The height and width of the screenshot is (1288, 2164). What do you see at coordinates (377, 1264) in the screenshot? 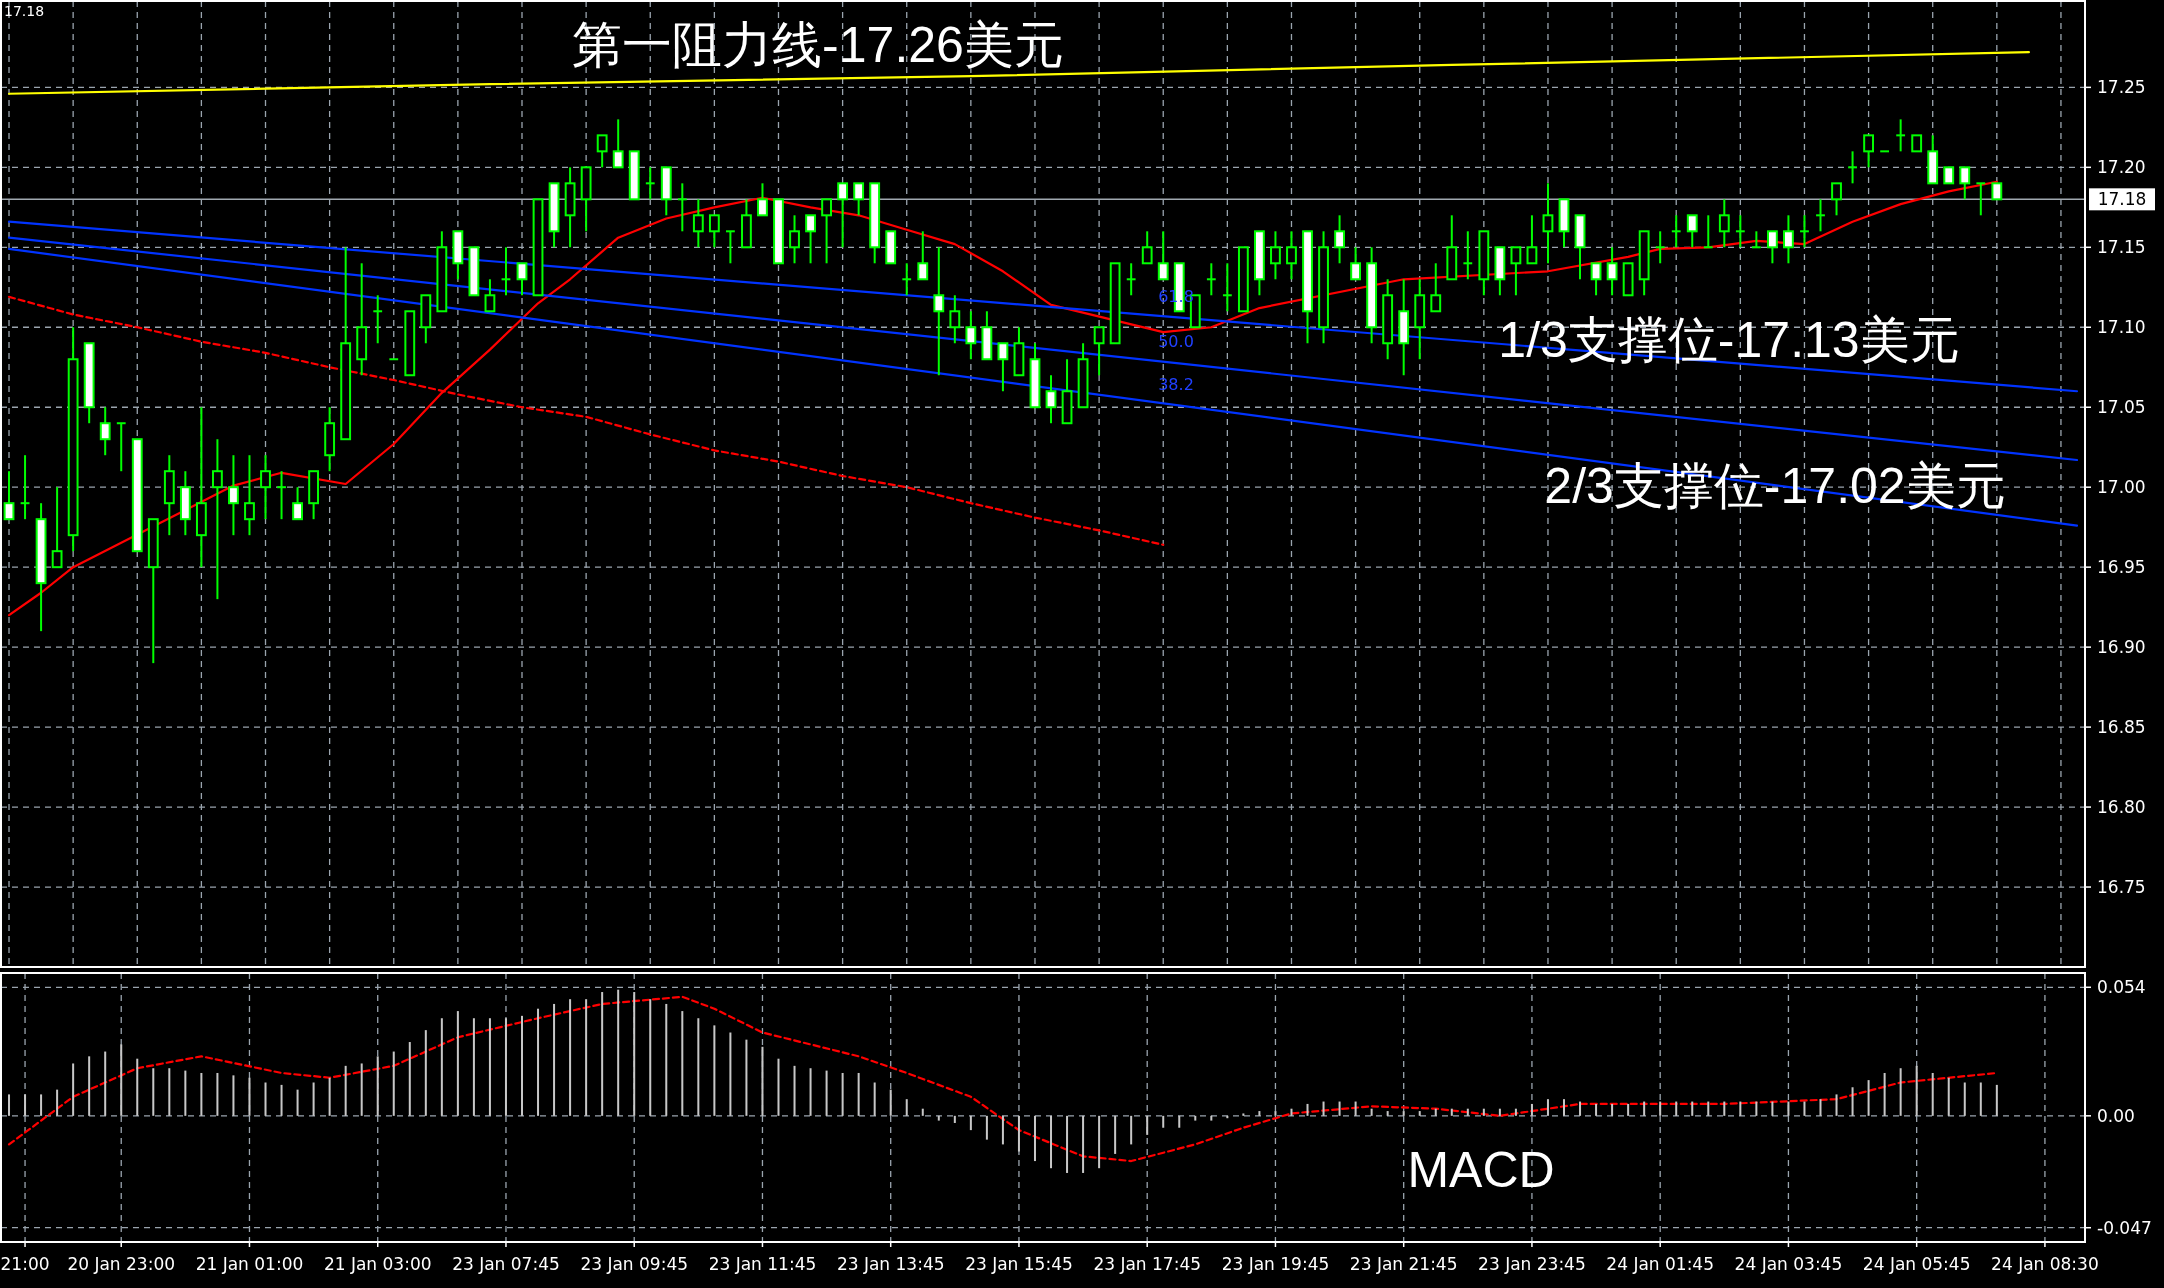
I see `x-tick-label: 21 Jan 03:00` at bounding box center [377, 1264].